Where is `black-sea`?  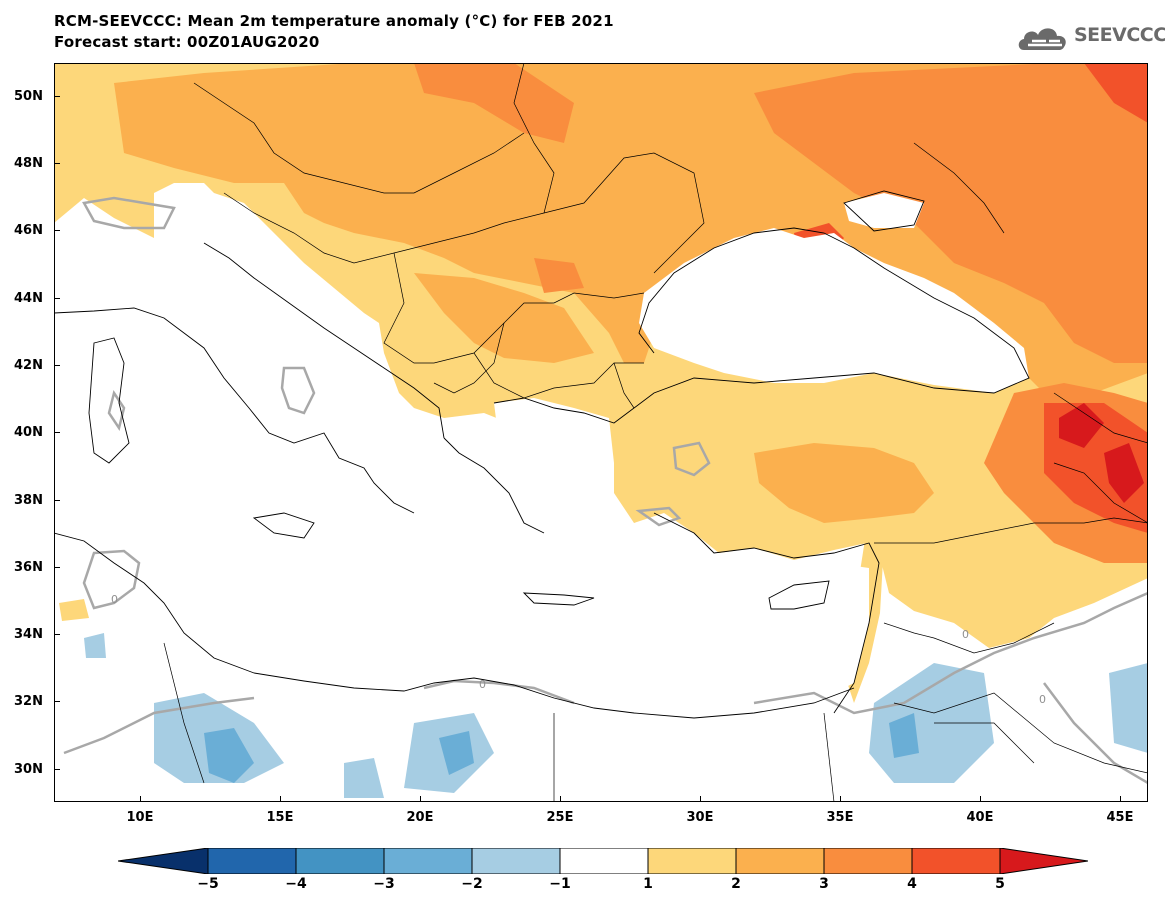
black-sea is located at coordinates (834, 310).